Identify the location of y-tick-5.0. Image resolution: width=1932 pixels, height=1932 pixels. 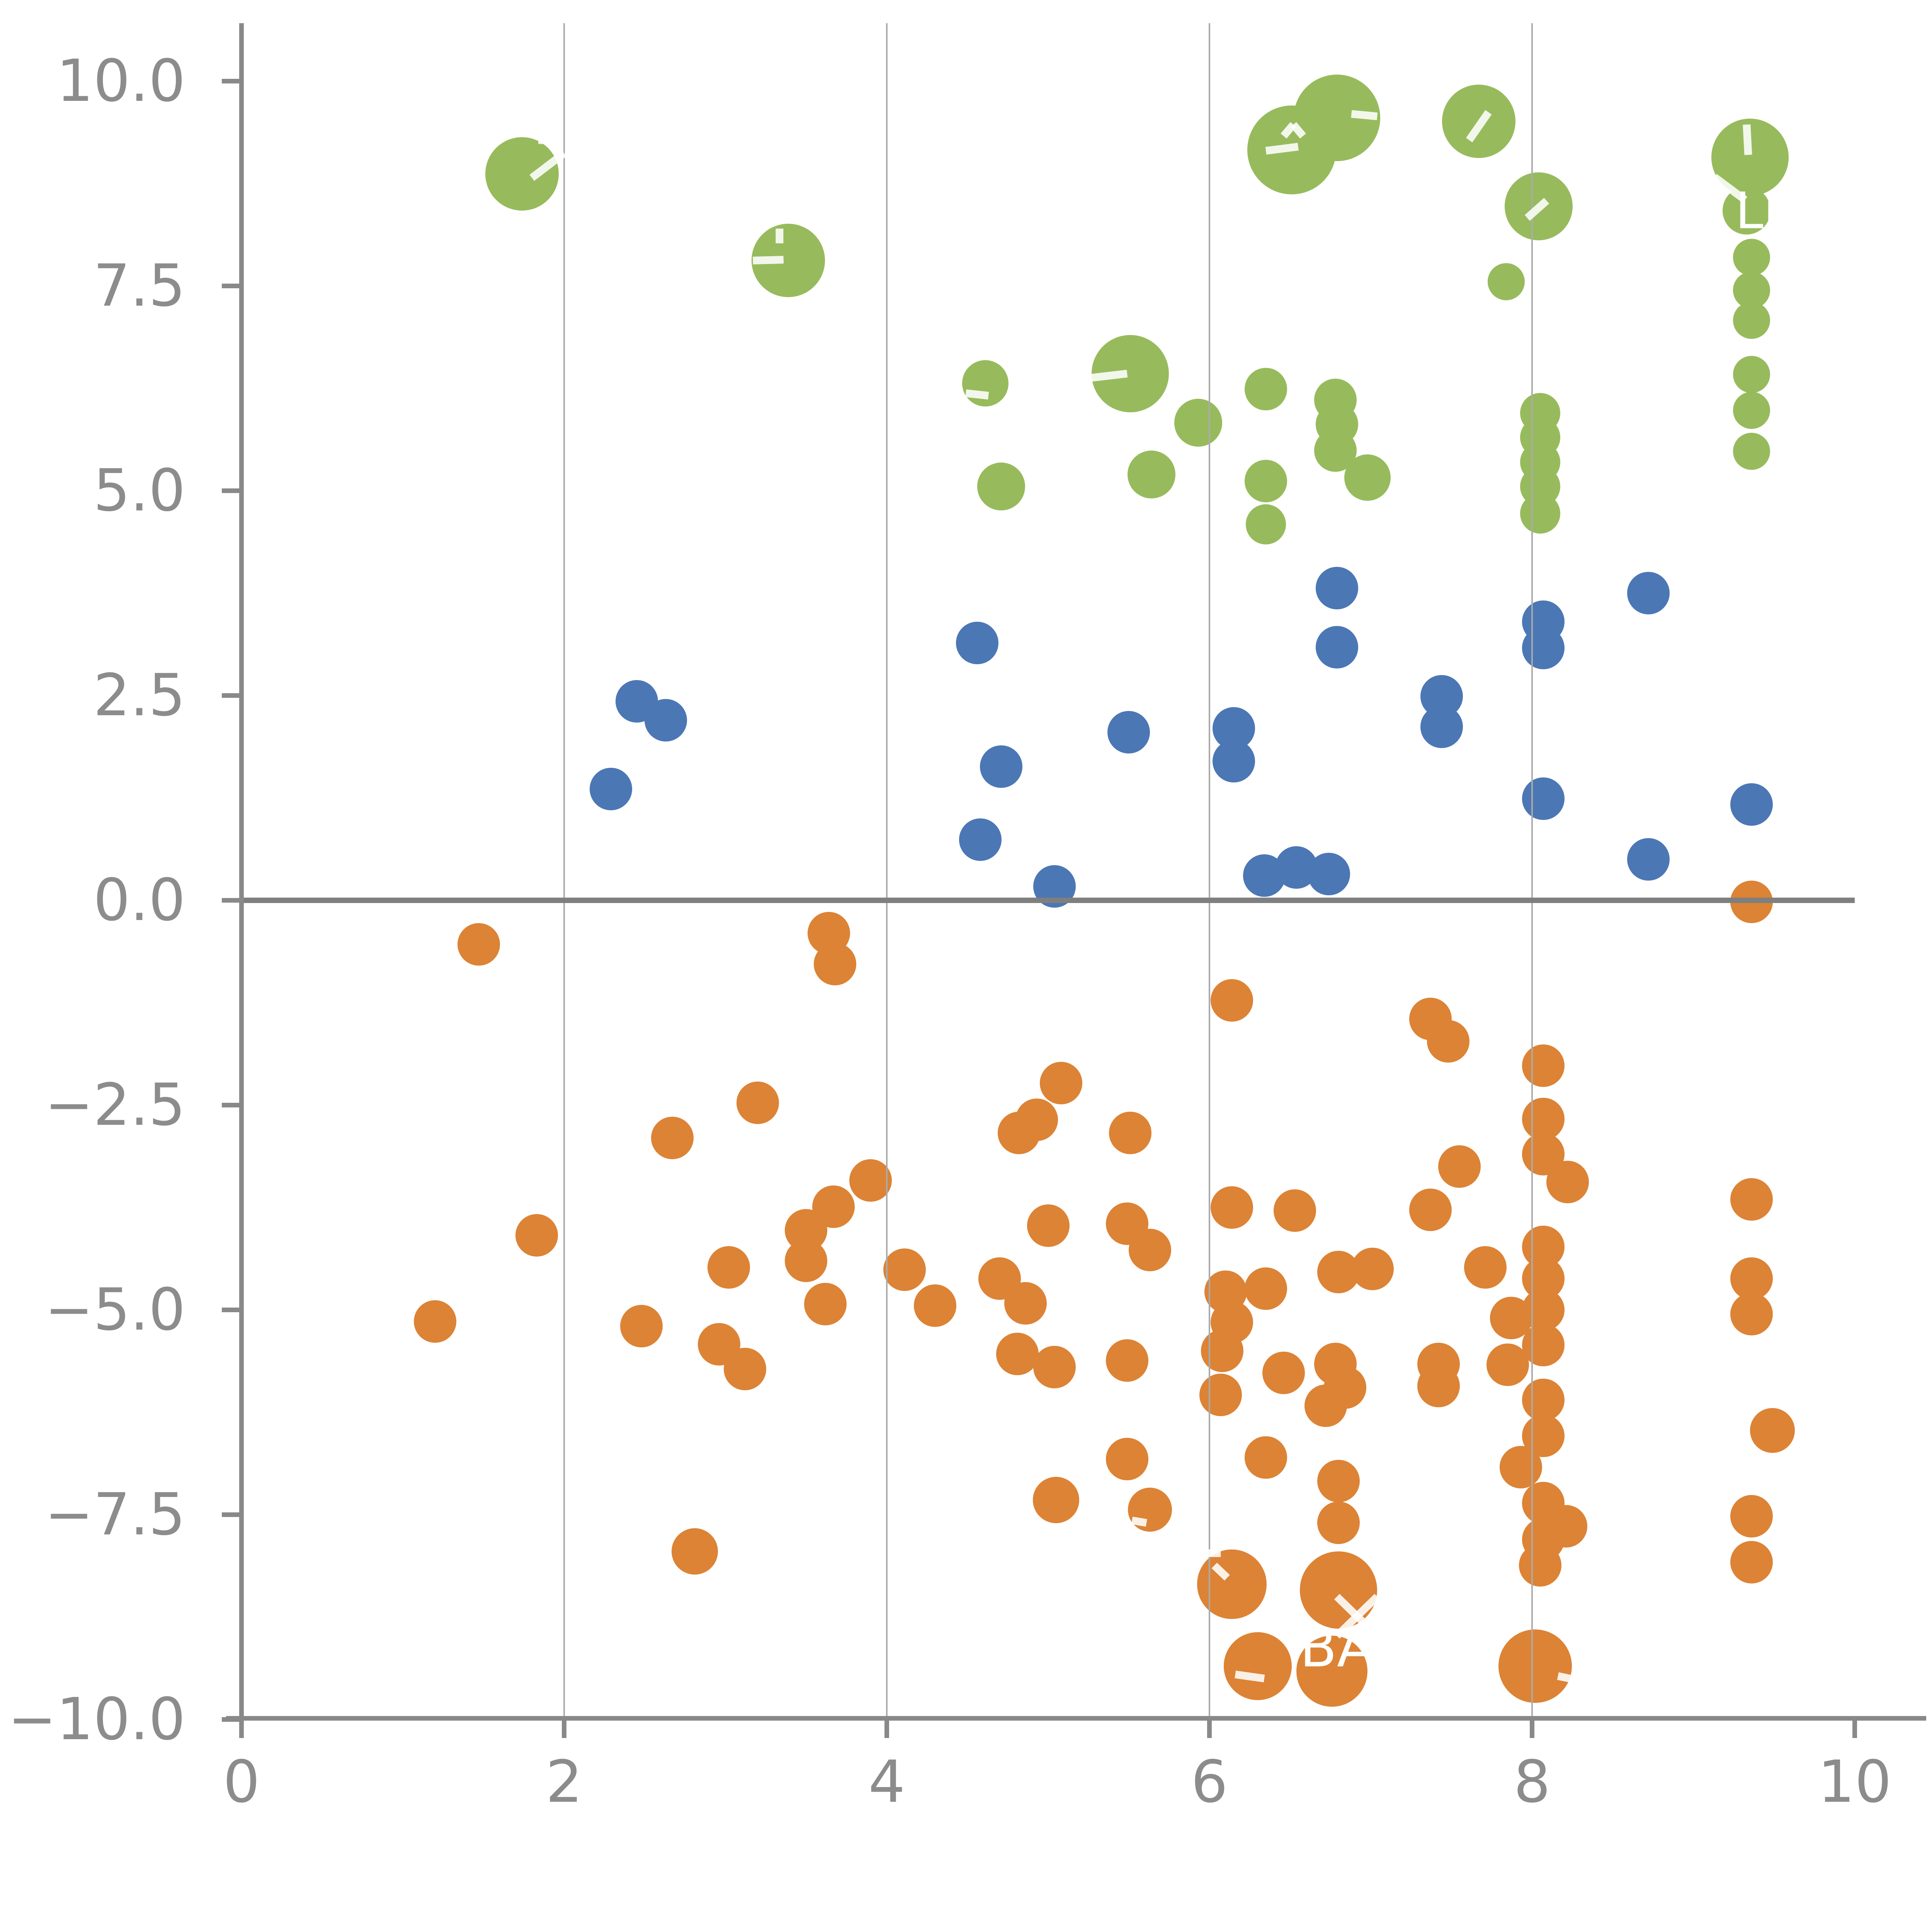
(230, 491).